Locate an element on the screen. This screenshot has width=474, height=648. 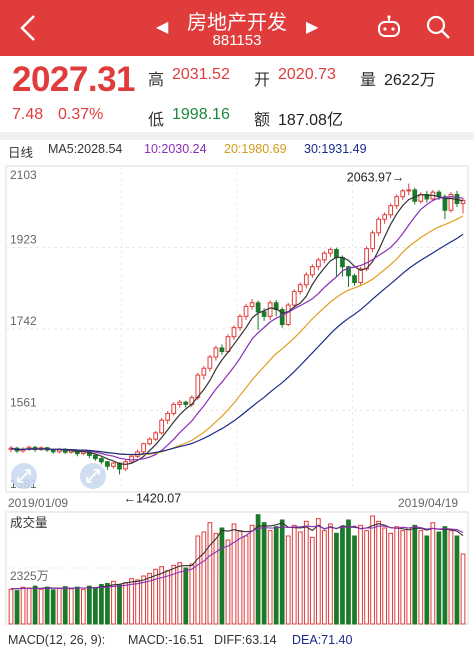
x-end-date: 2019/04/19 is located at coordinates (428, 503).